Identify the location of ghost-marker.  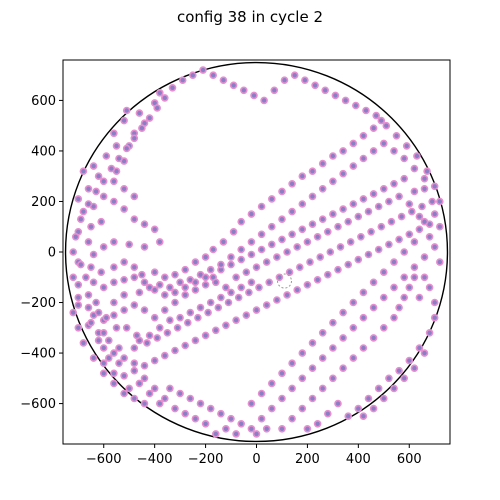
(285, 281).